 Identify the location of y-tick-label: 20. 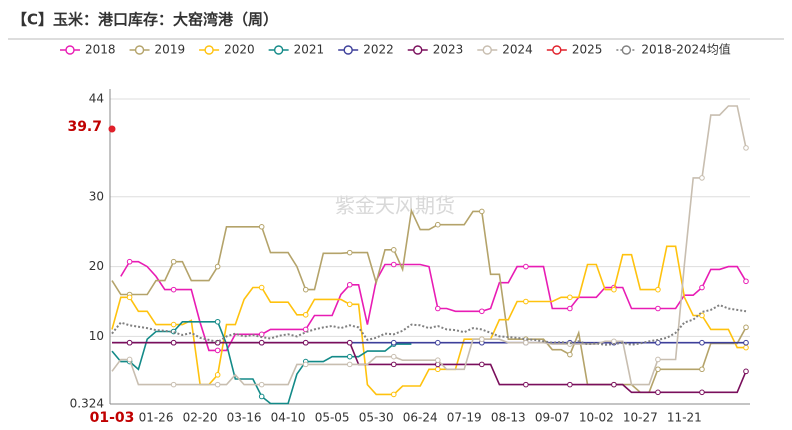
(96, 266).